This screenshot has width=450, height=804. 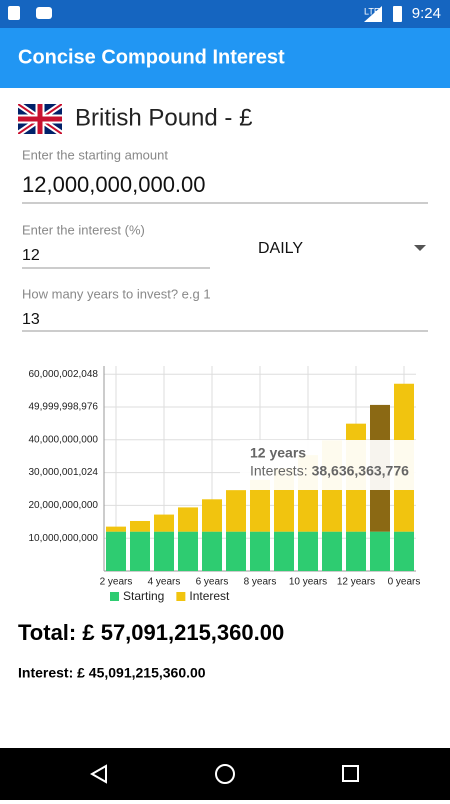 I want to click on recents-button, so click(x=350, y=773).